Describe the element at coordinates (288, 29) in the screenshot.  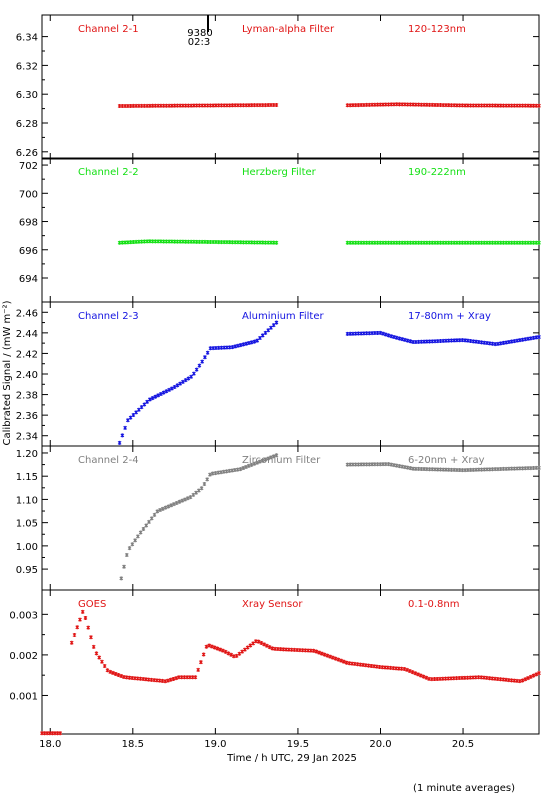
I see `filter-label: Lyman-alpha Filter` at that location.